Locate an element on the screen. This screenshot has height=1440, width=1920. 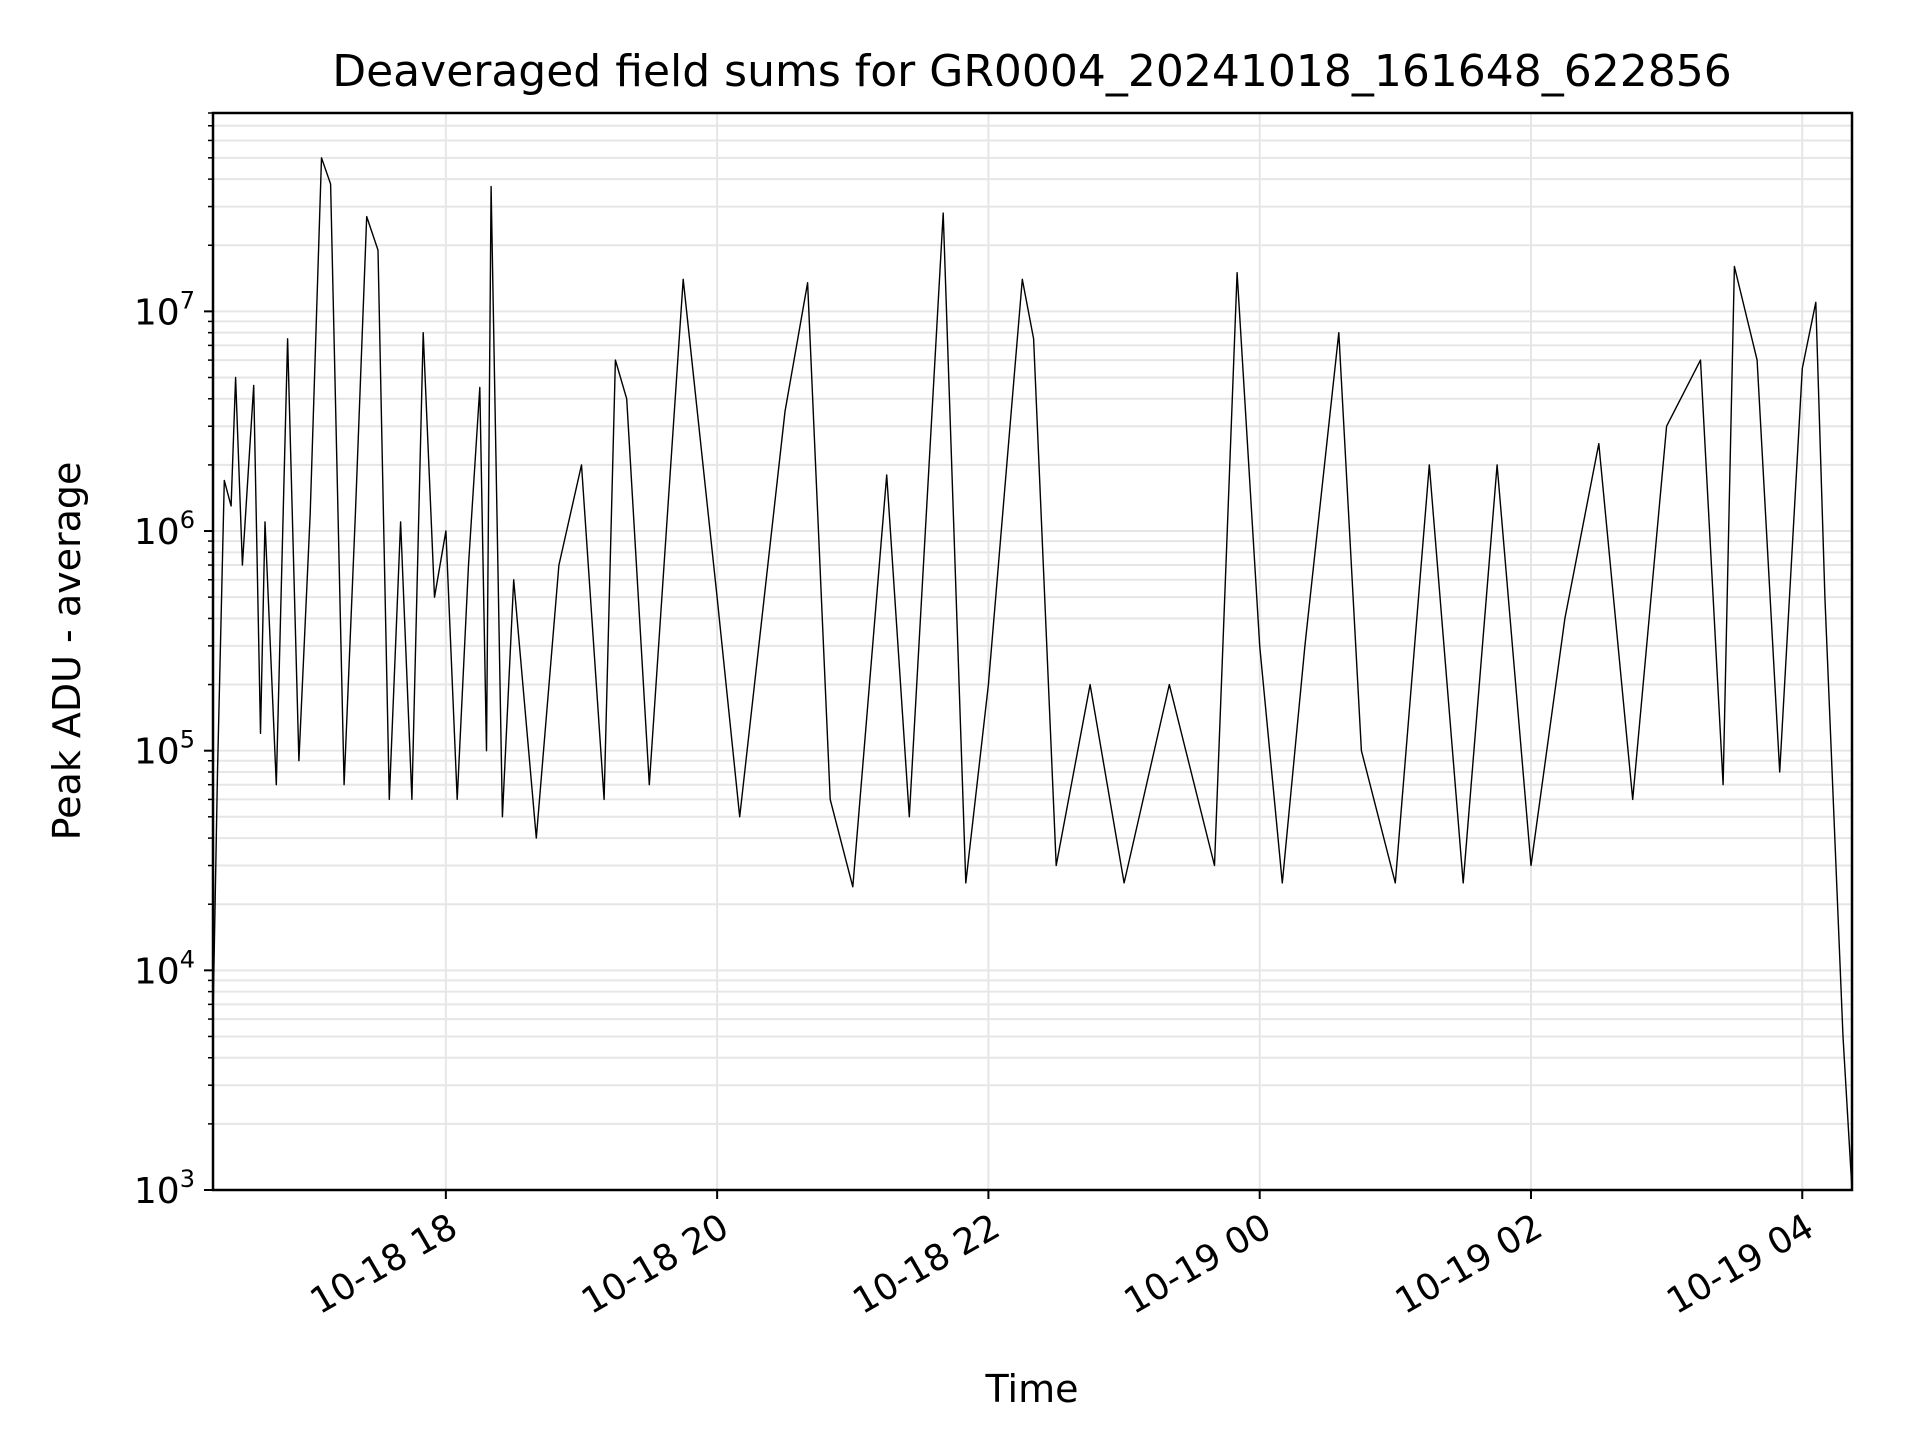
y-tick-label: 10⁷ is located at coordinates (164, 309).